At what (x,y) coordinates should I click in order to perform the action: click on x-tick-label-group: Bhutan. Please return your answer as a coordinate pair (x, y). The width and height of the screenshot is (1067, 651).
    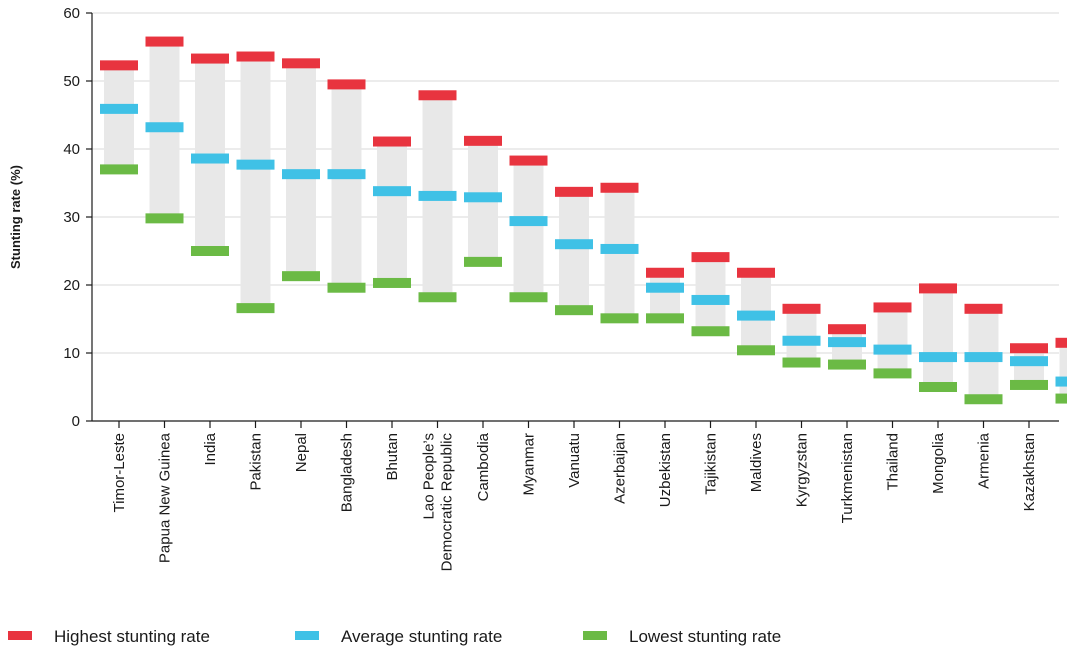
    Looking at the image, I should click on (392, 457).